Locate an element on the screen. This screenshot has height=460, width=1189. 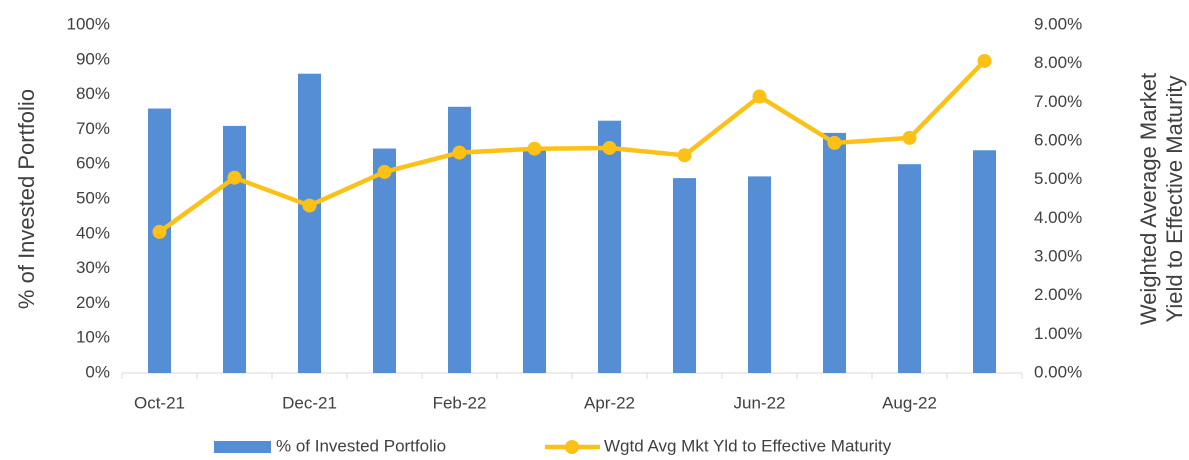
y-tick-label: 0% is located at coordinates (97, 371).